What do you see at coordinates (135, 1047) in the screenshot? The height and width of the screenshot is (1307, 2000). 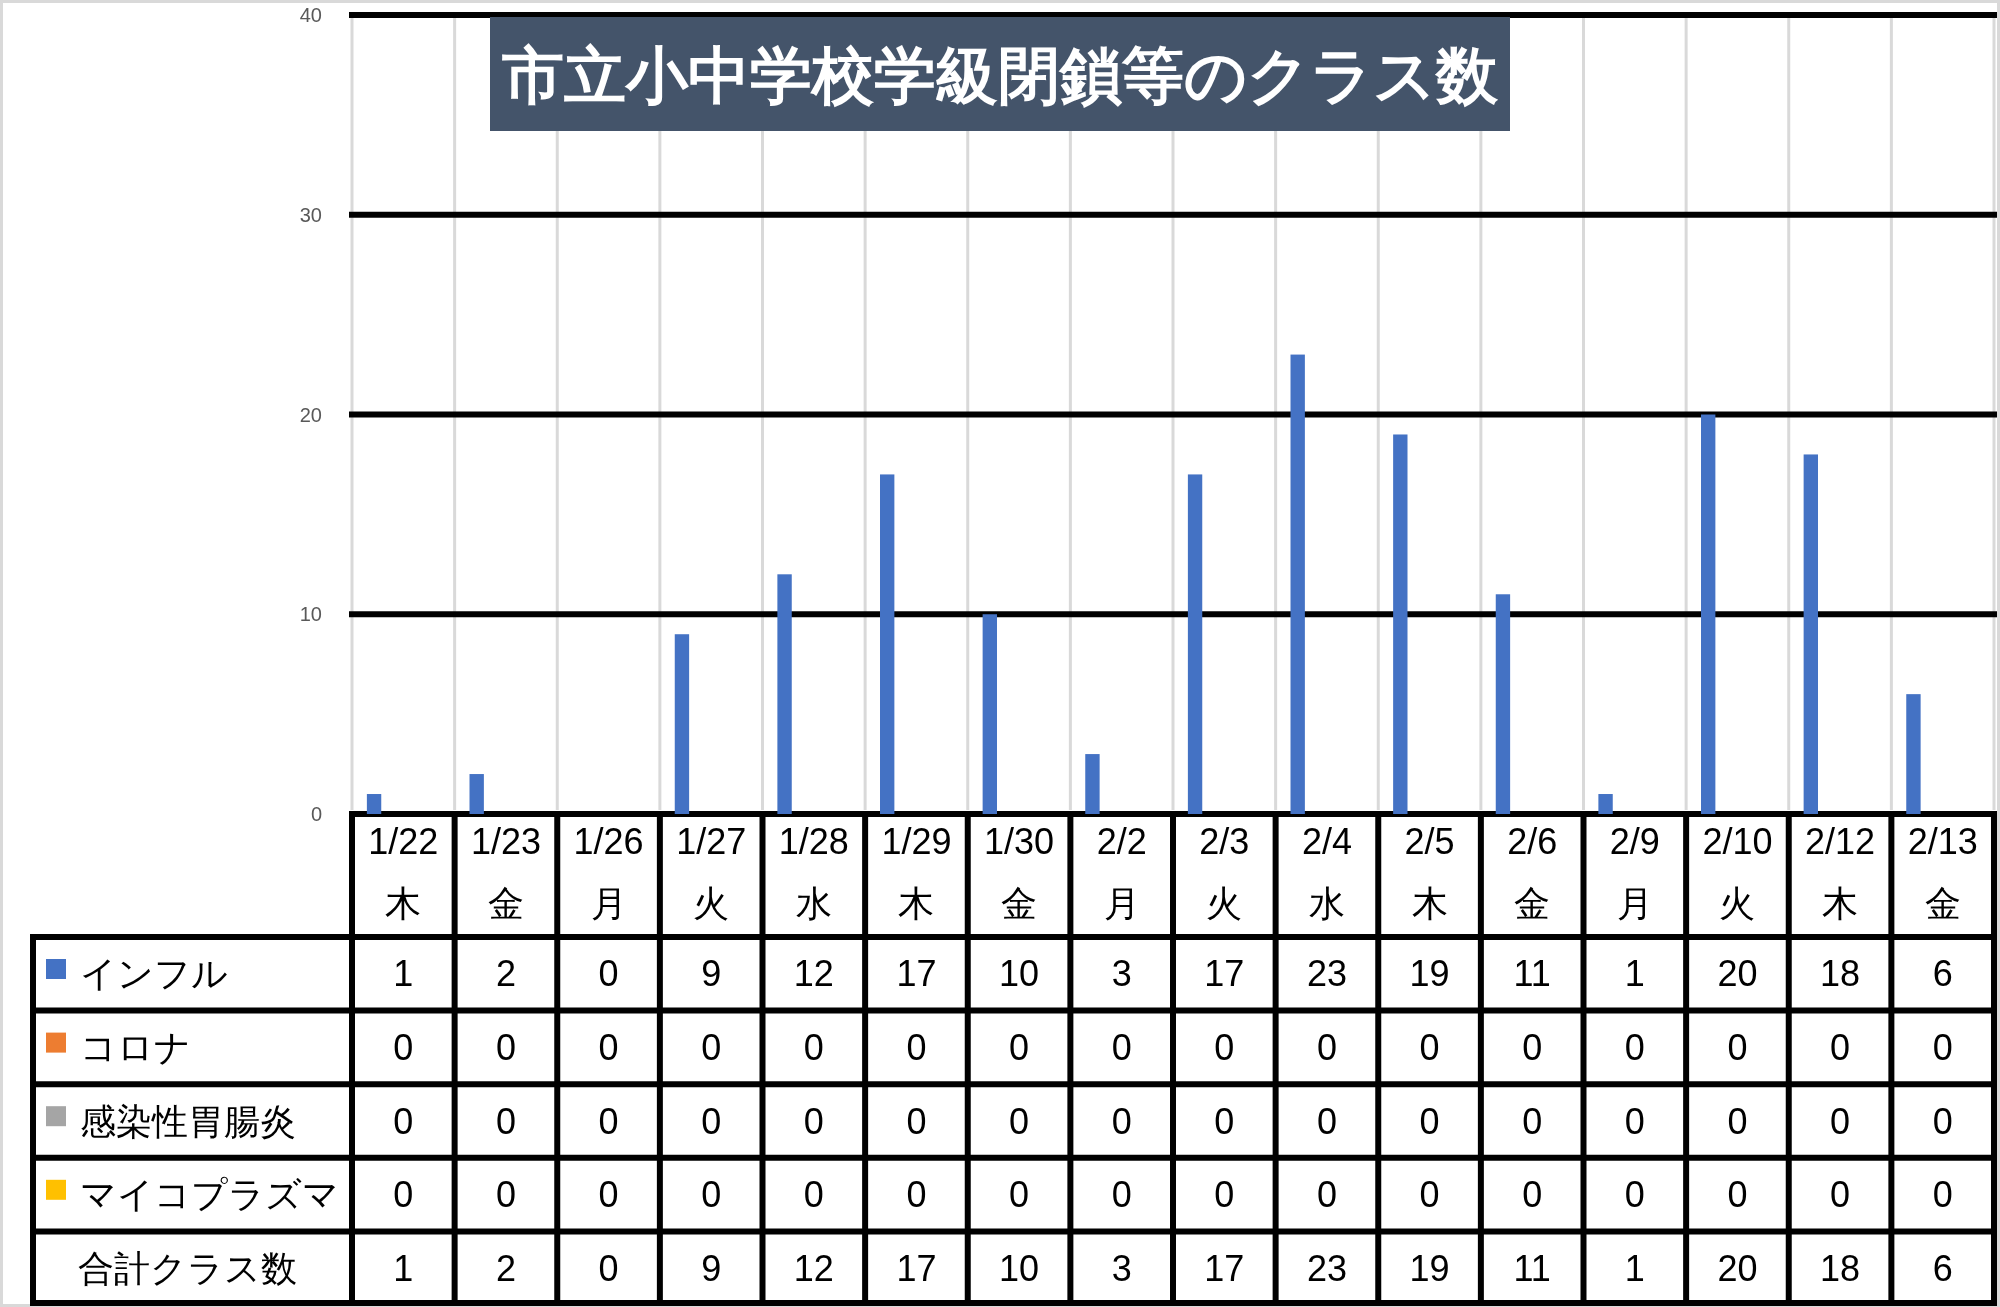 I see `legend-label: コロナ` at bounding box center [135, 1047].